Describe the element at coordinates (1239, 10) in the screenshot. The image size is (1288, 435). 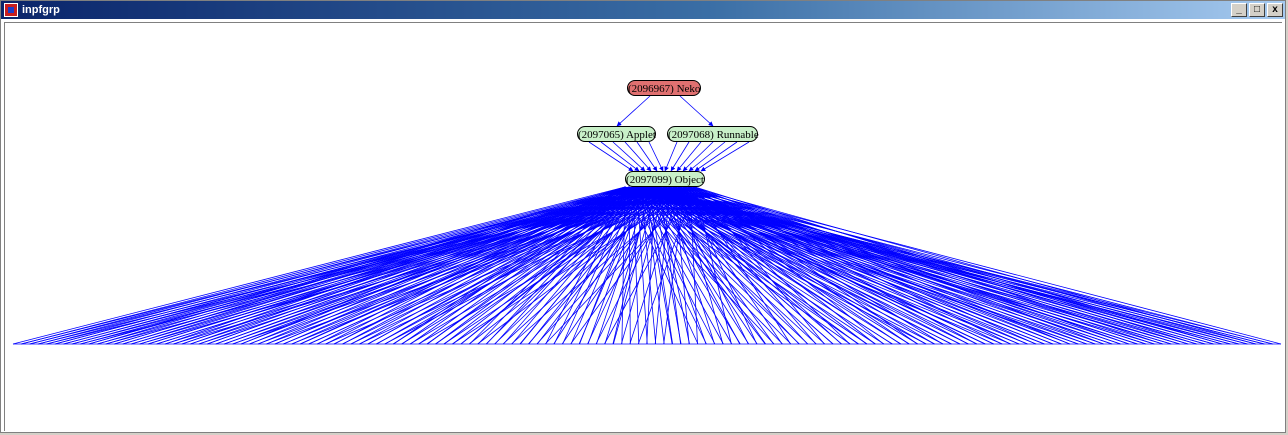
I see `minimize-button: _` at that location.